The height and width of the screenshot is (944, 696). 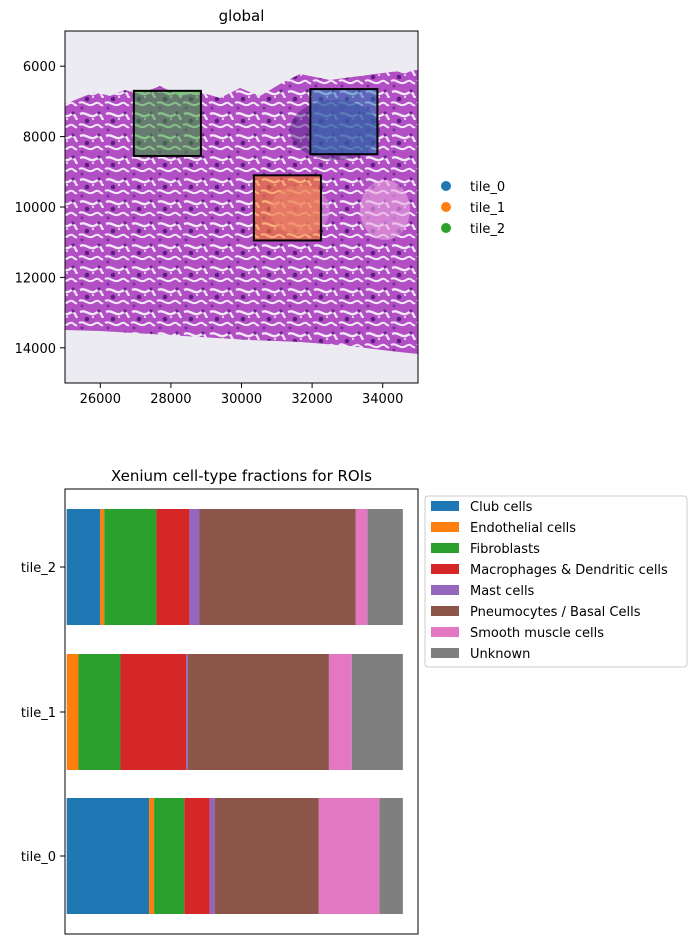 I want to click on category-label: tile_0, so click(x=38, y=857).